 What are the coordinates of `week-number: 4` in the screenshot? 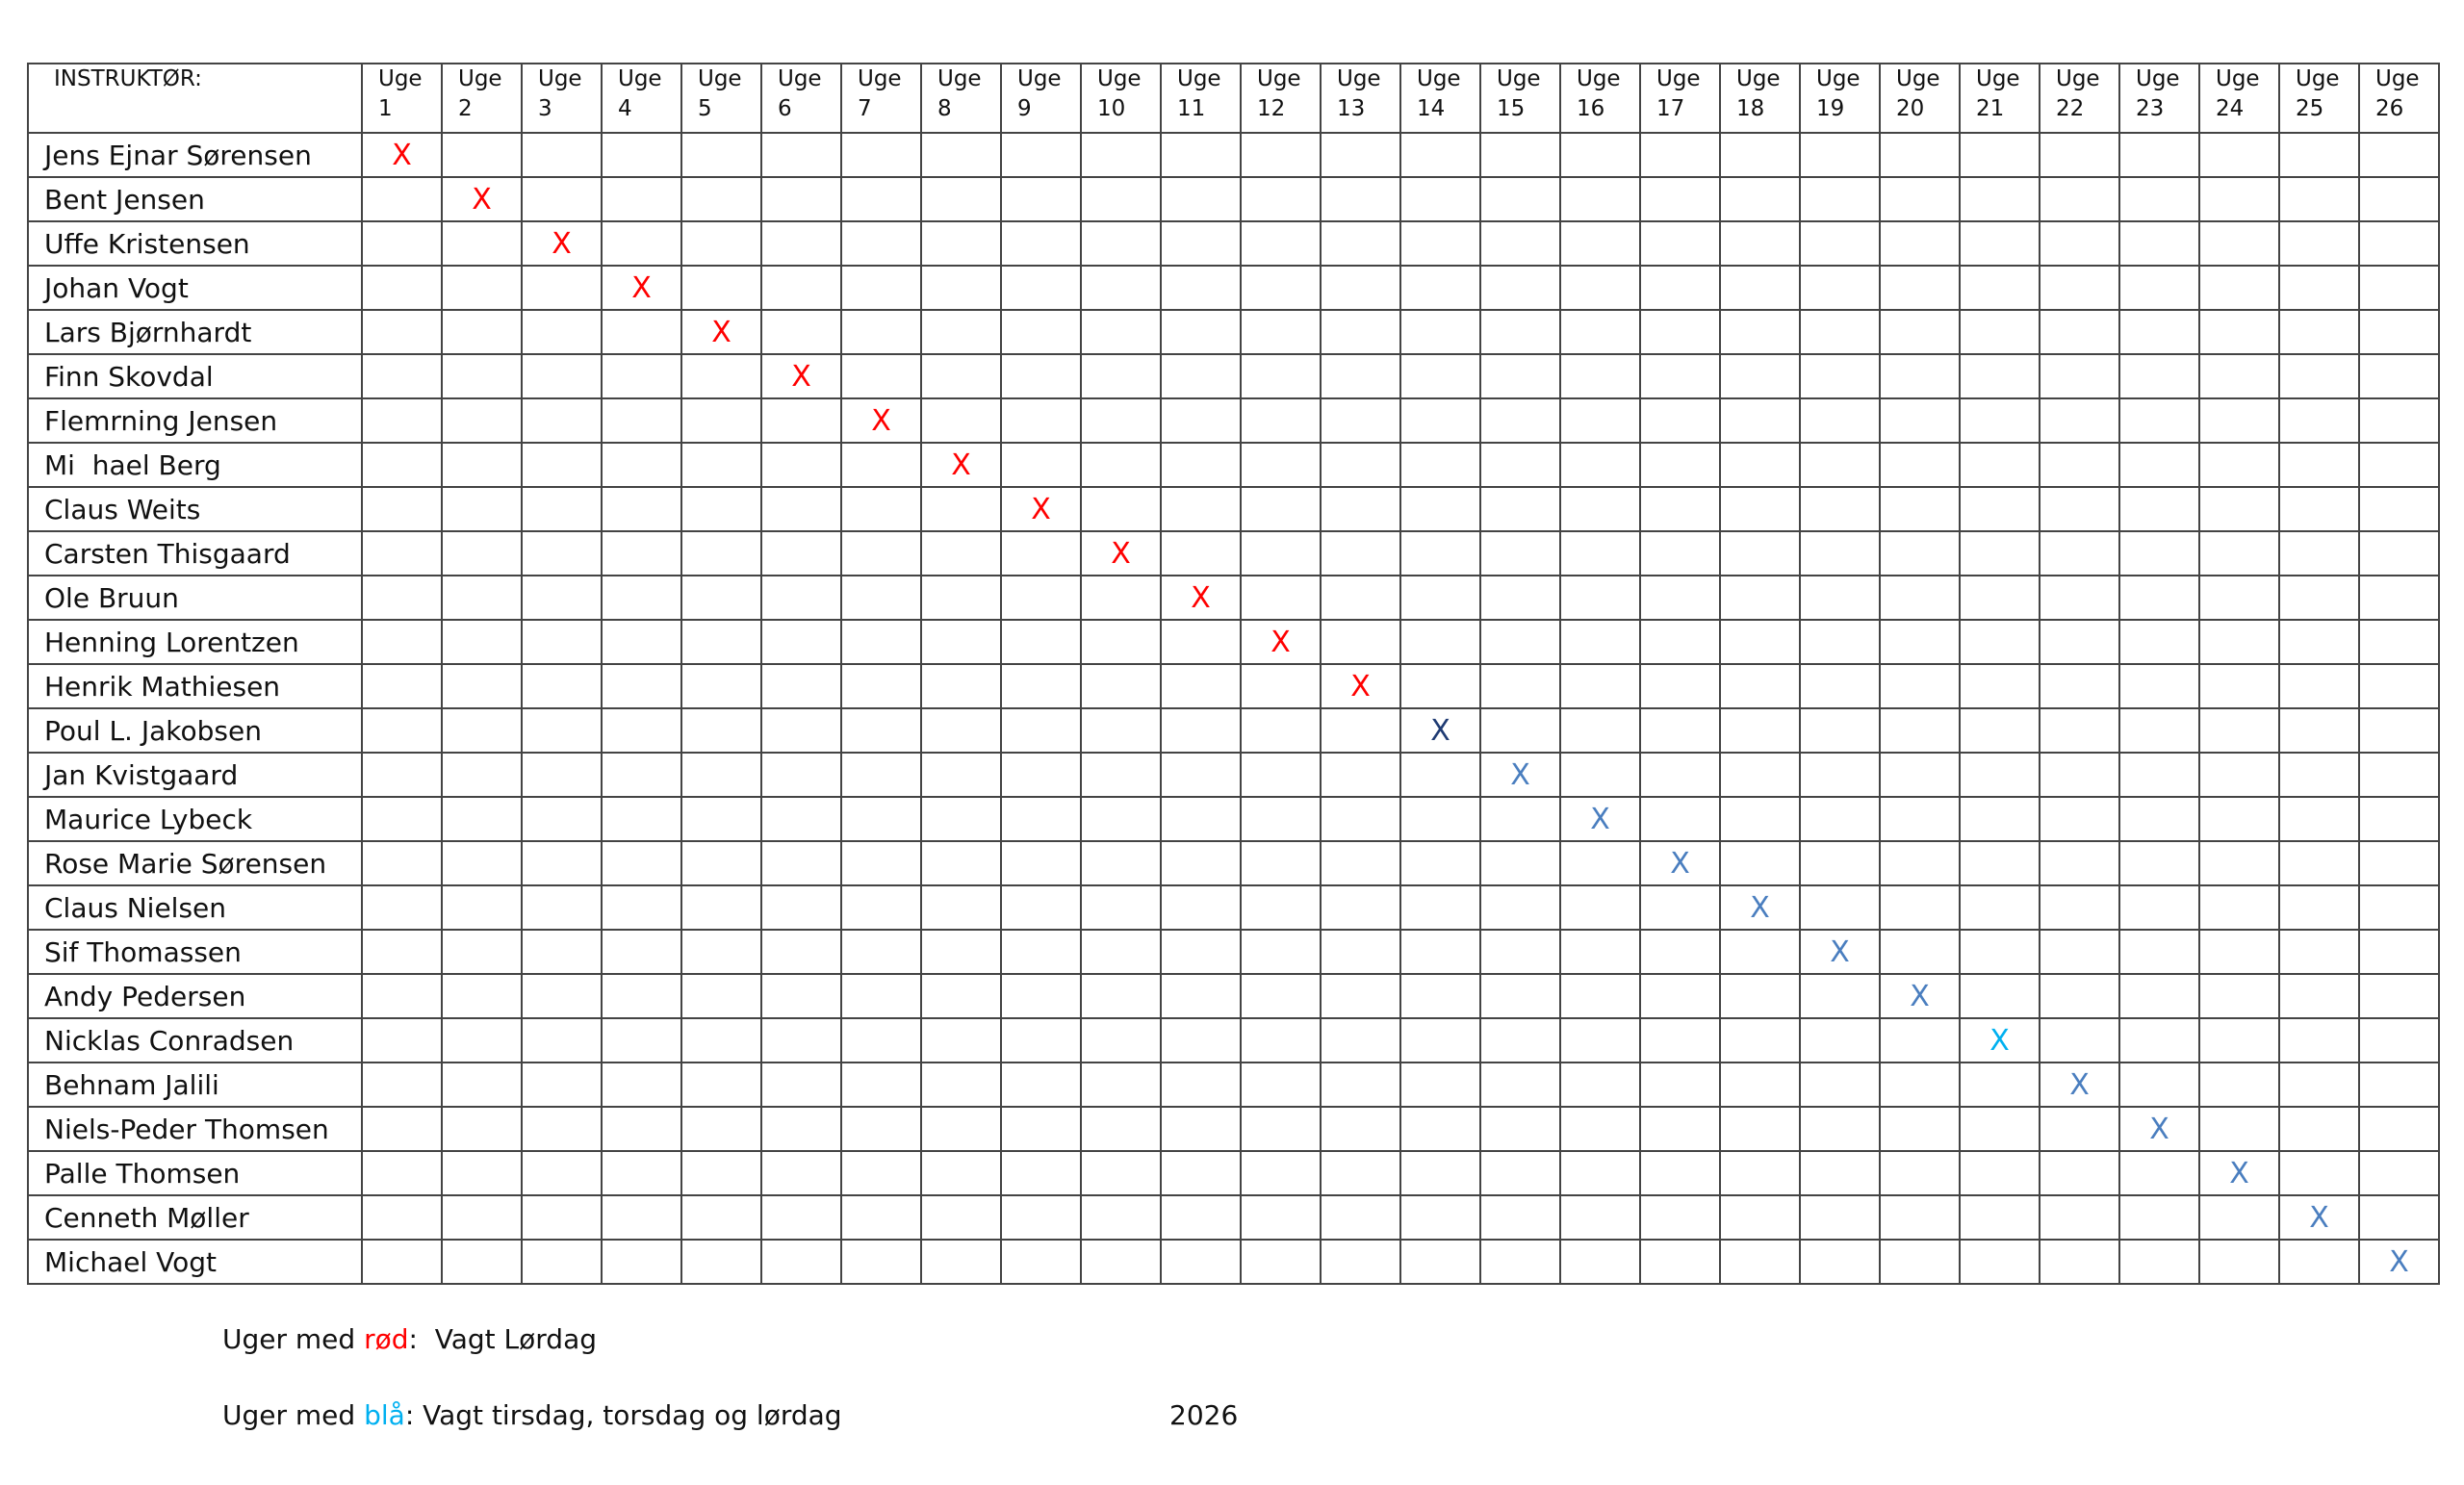 It's located at (625, 108).